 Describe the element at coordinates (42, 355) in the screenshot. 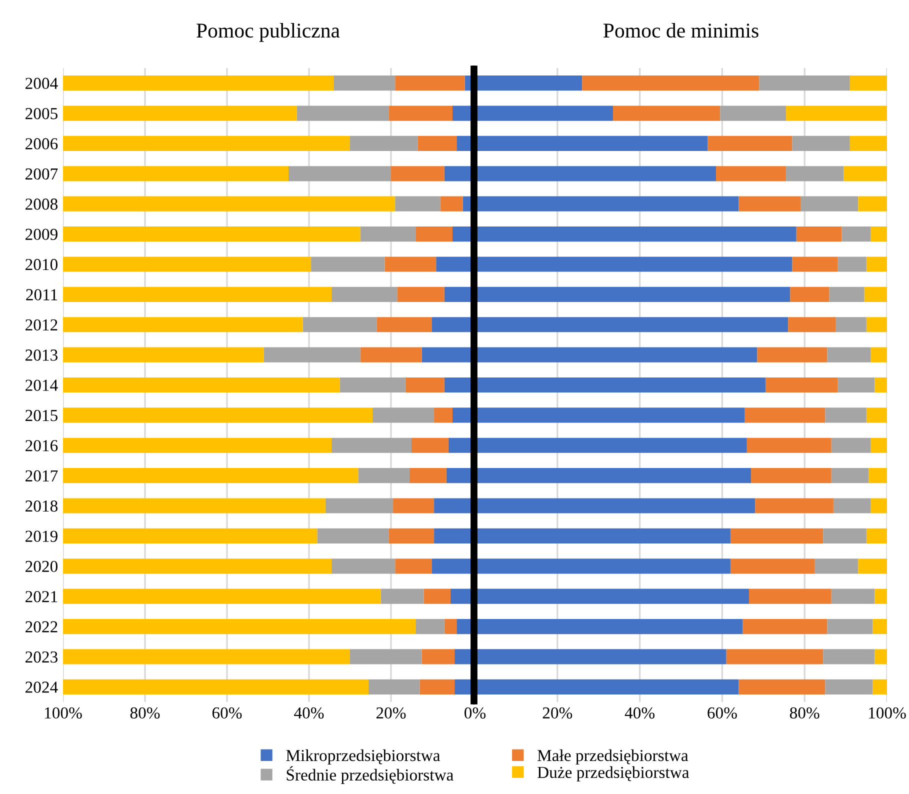

I see `y-tick-label: 2013` at that location.